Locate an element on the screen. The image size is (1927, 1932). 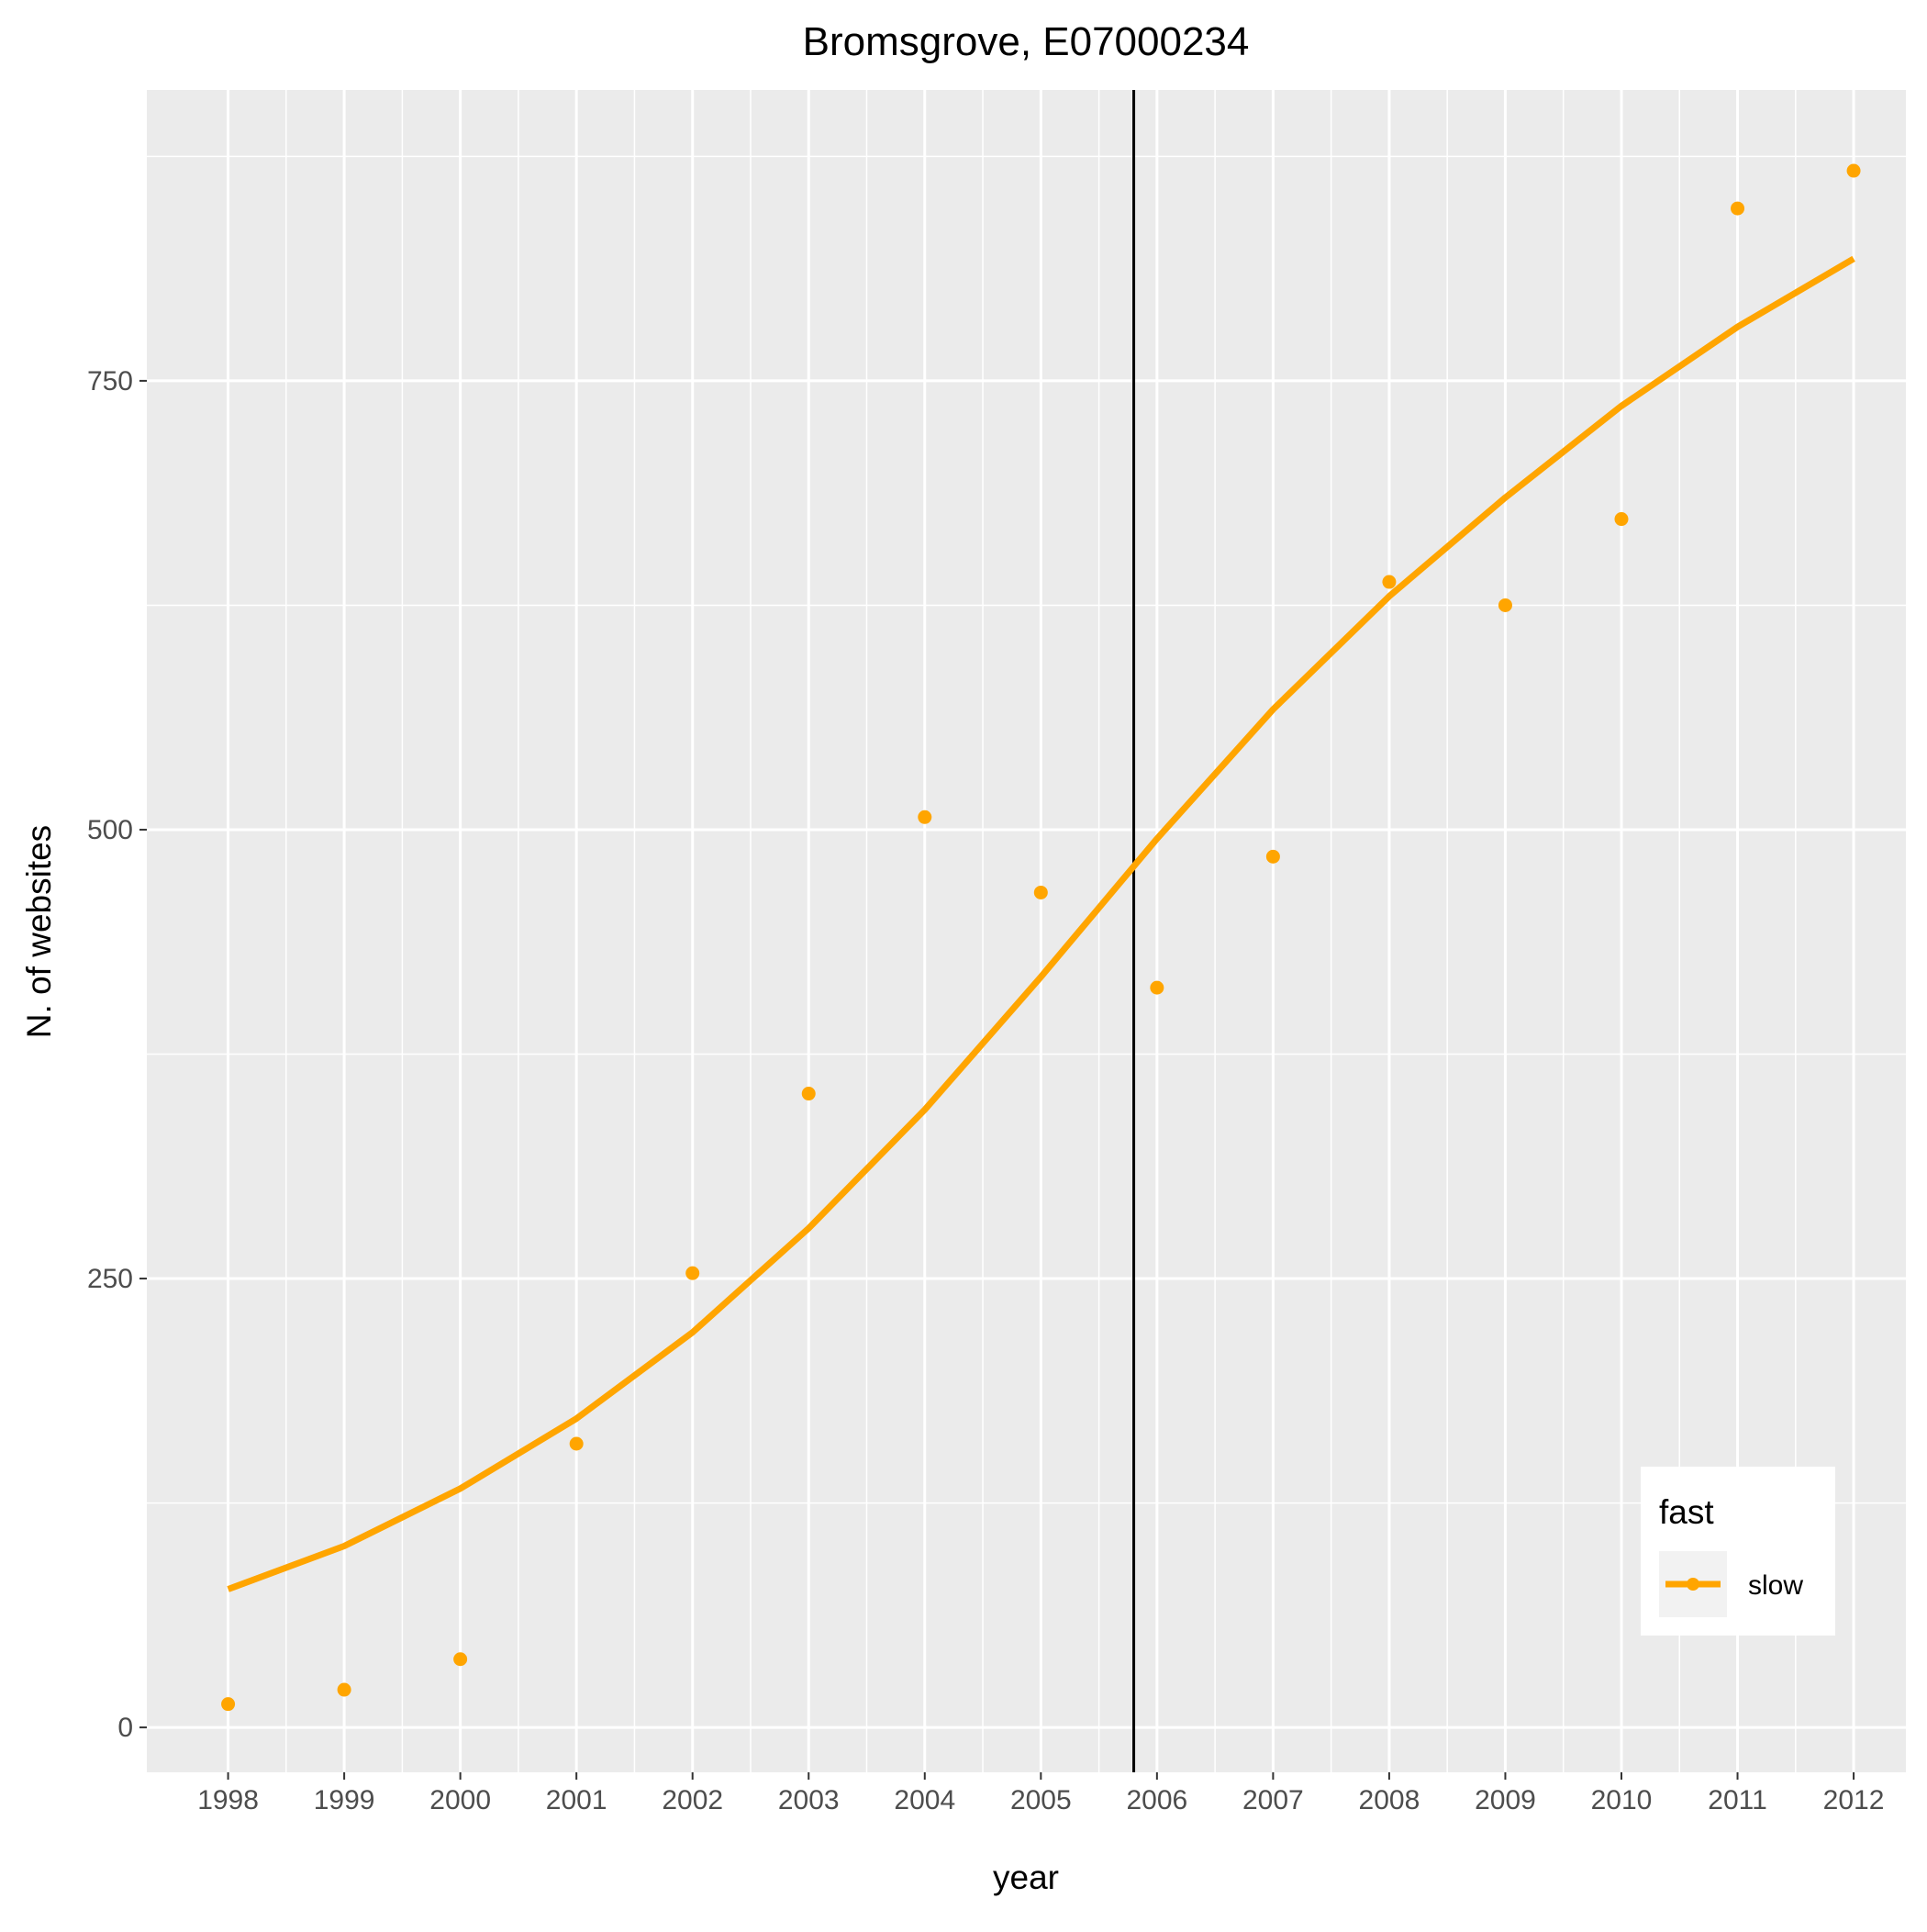
legend-title: fast is located at coordinates (1686, 1512).